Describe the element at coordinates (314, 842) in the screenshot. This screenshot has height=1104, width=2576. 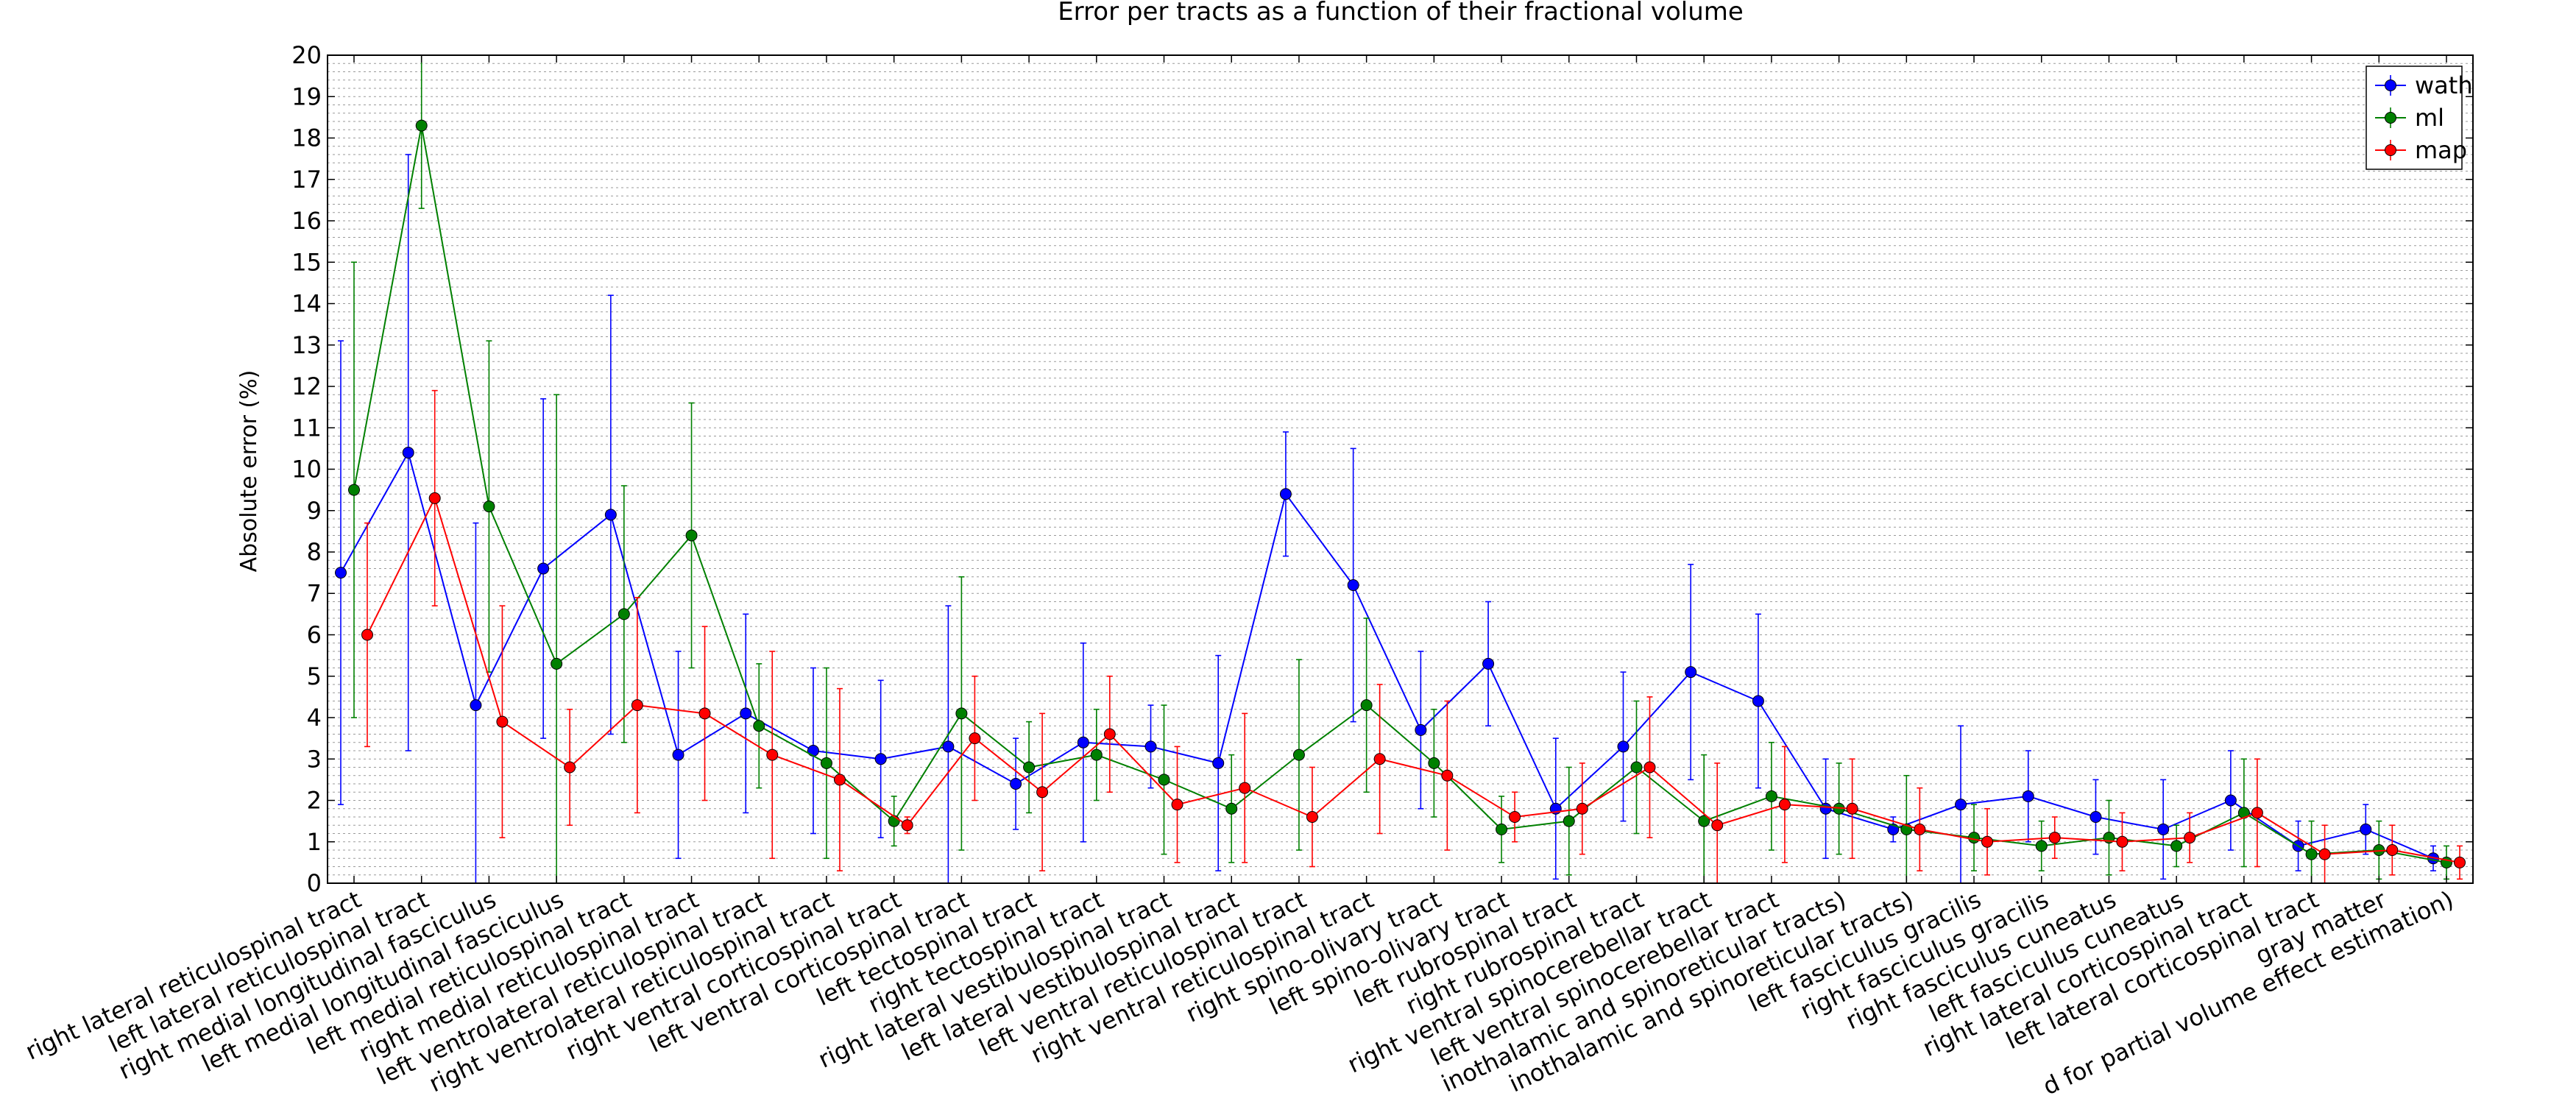
I see `y-tick-label: 1` at that location.